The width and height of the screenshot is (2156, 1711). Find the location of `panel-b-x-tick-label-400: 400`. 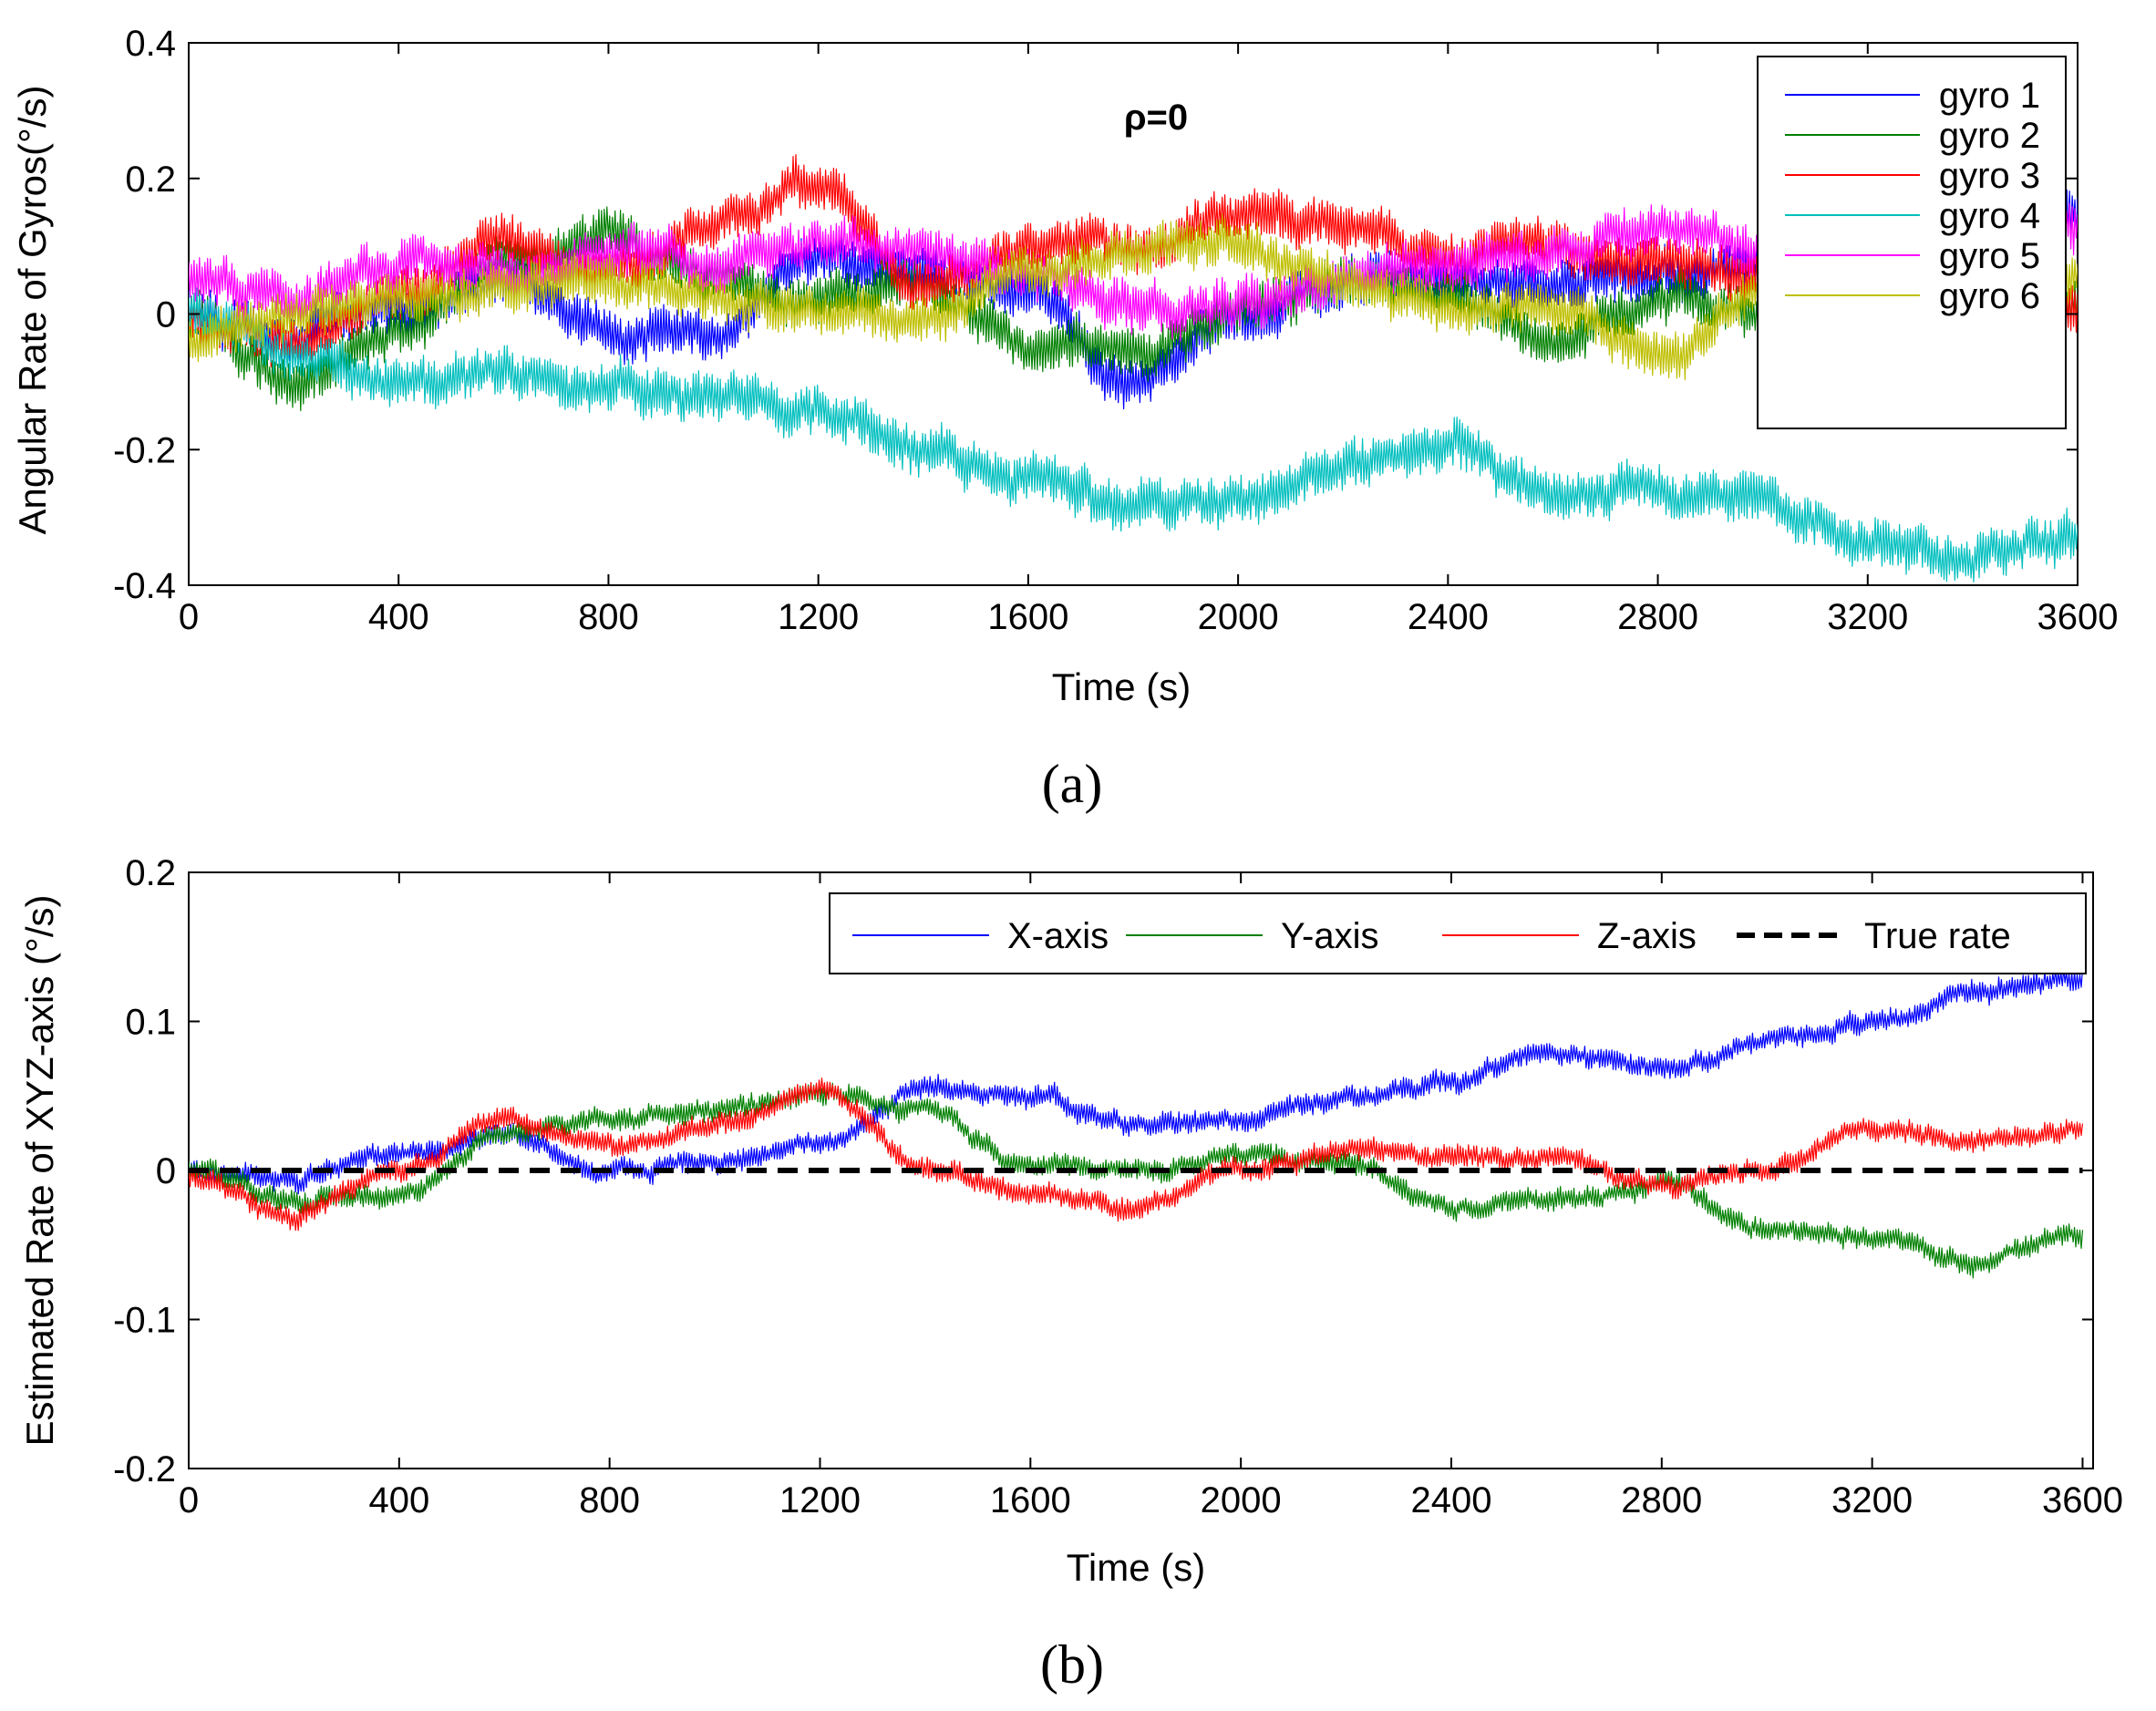

panel-b-x-tick-label-400: 400 is located at coordinates (398, 1500).